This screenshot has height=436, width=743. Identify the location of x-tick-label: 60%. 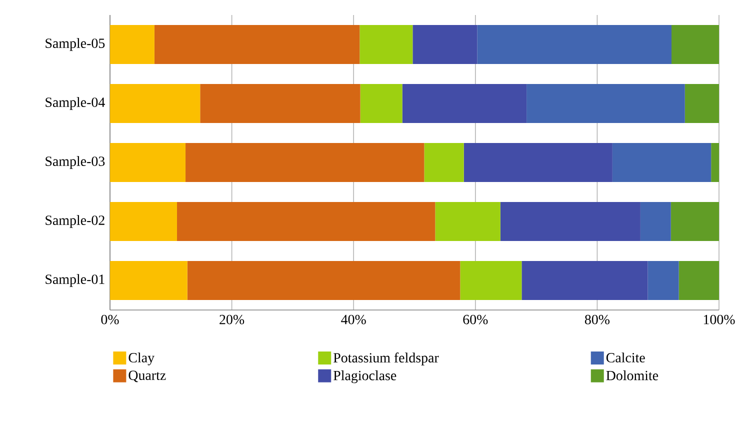
(475, 319).